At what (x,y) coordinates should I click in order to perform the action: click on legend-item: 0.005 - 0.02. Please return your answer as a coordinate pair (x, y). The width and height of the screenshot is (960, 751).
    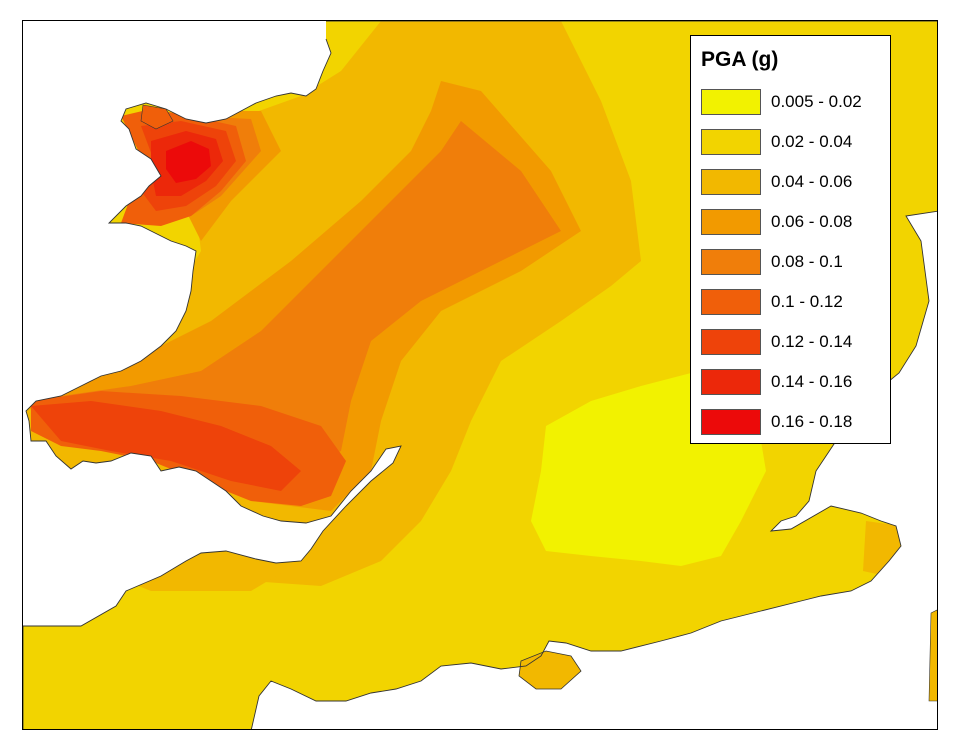
    Looking at the image, I should click on (794, 102).